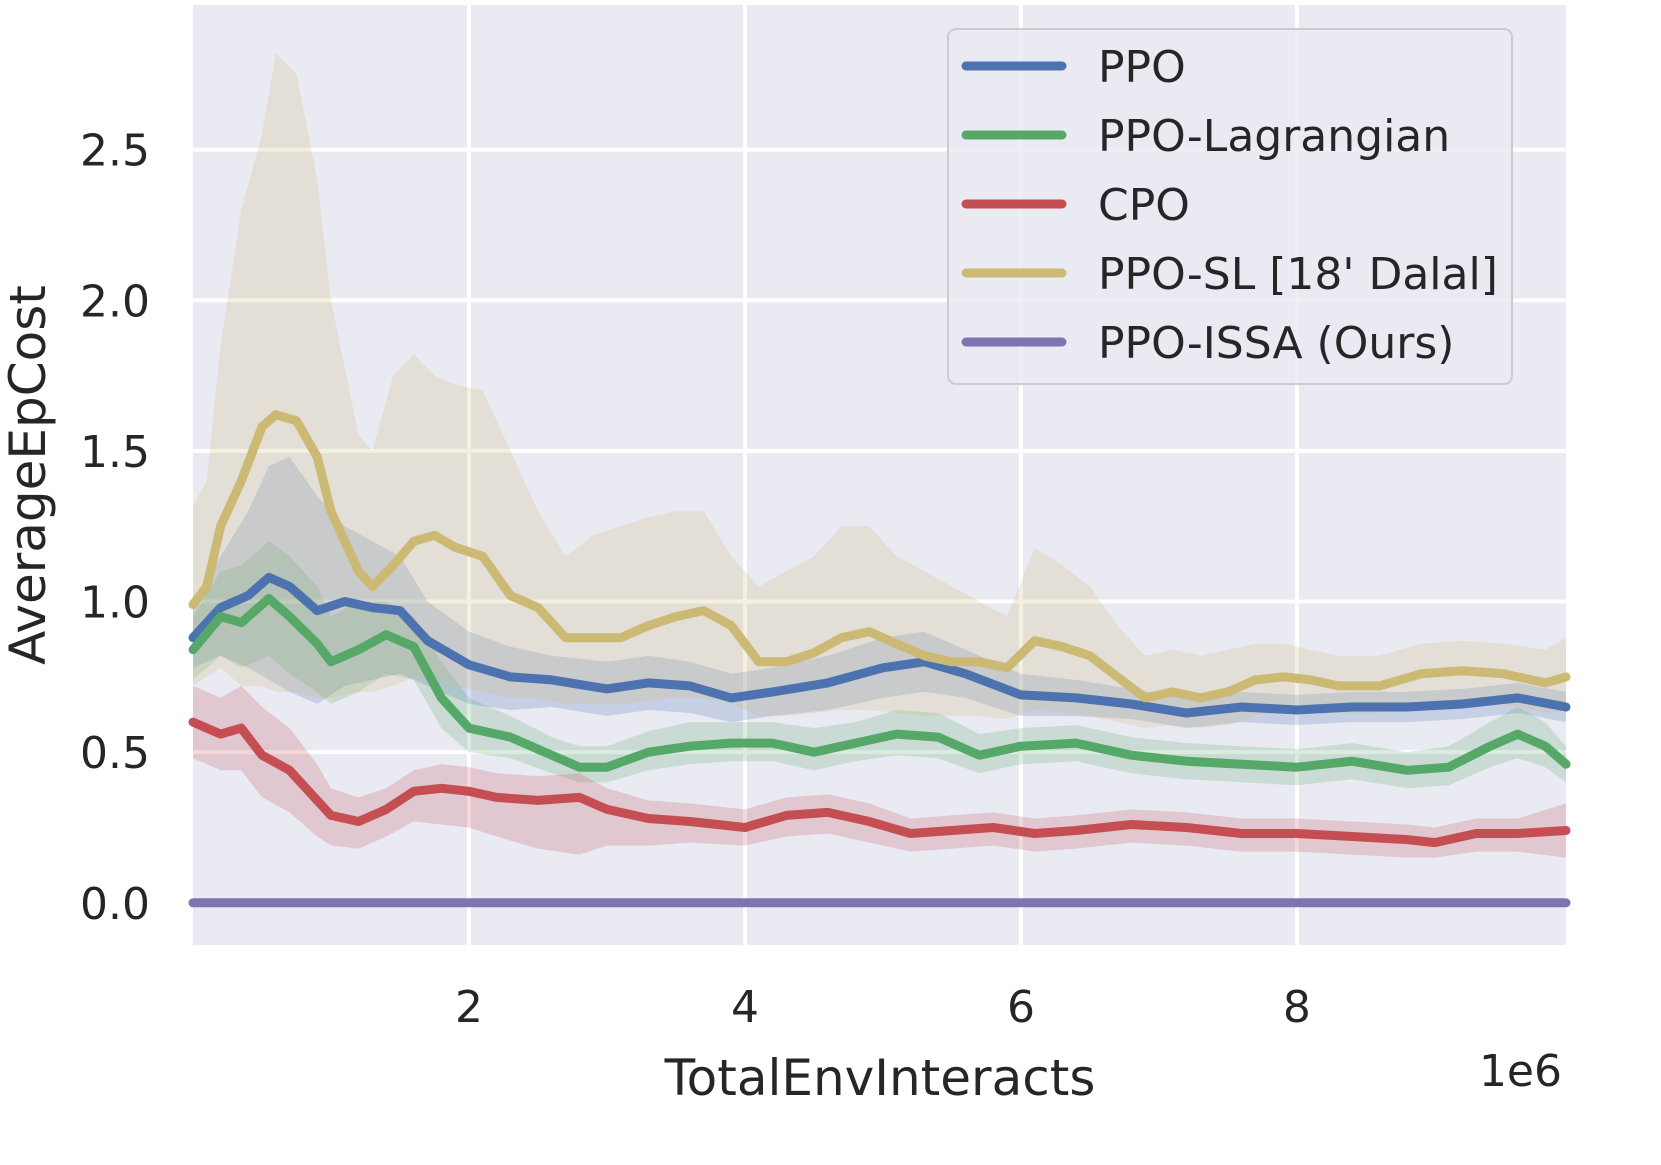 The image size is (1661, 1165). Describe the element at coordinates (1298, 274) in the screenshot. I see `legend-label: PPO-SL [18' Dalal]` at that location.